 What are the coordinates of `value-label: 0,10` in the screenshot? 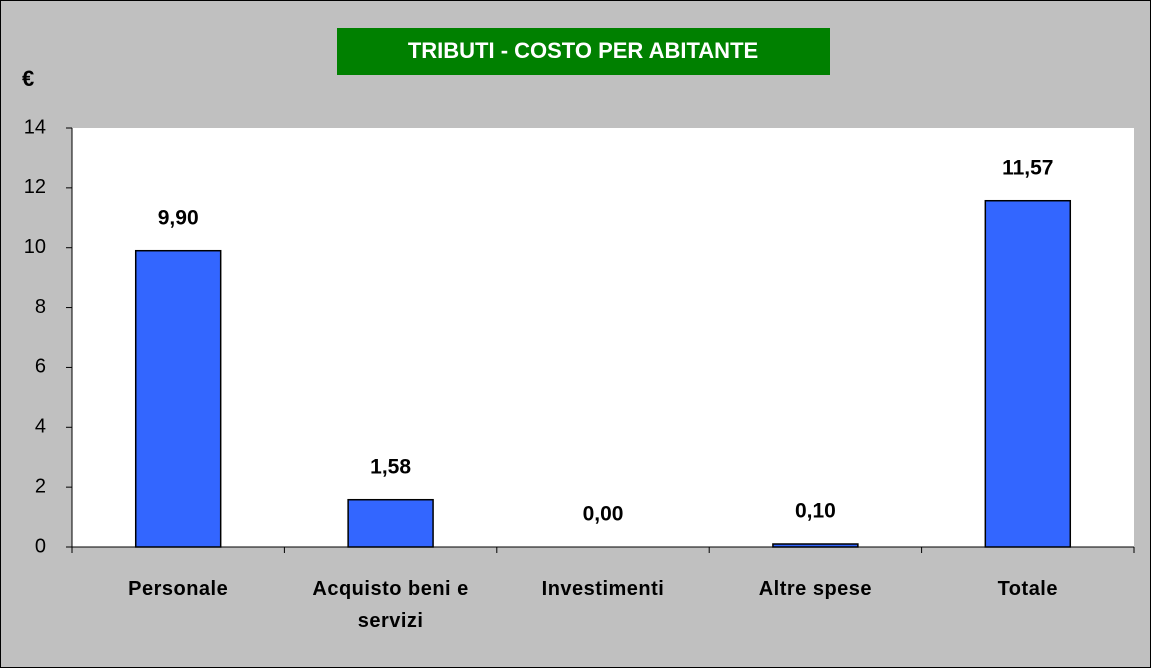 It's located at (815, 511).